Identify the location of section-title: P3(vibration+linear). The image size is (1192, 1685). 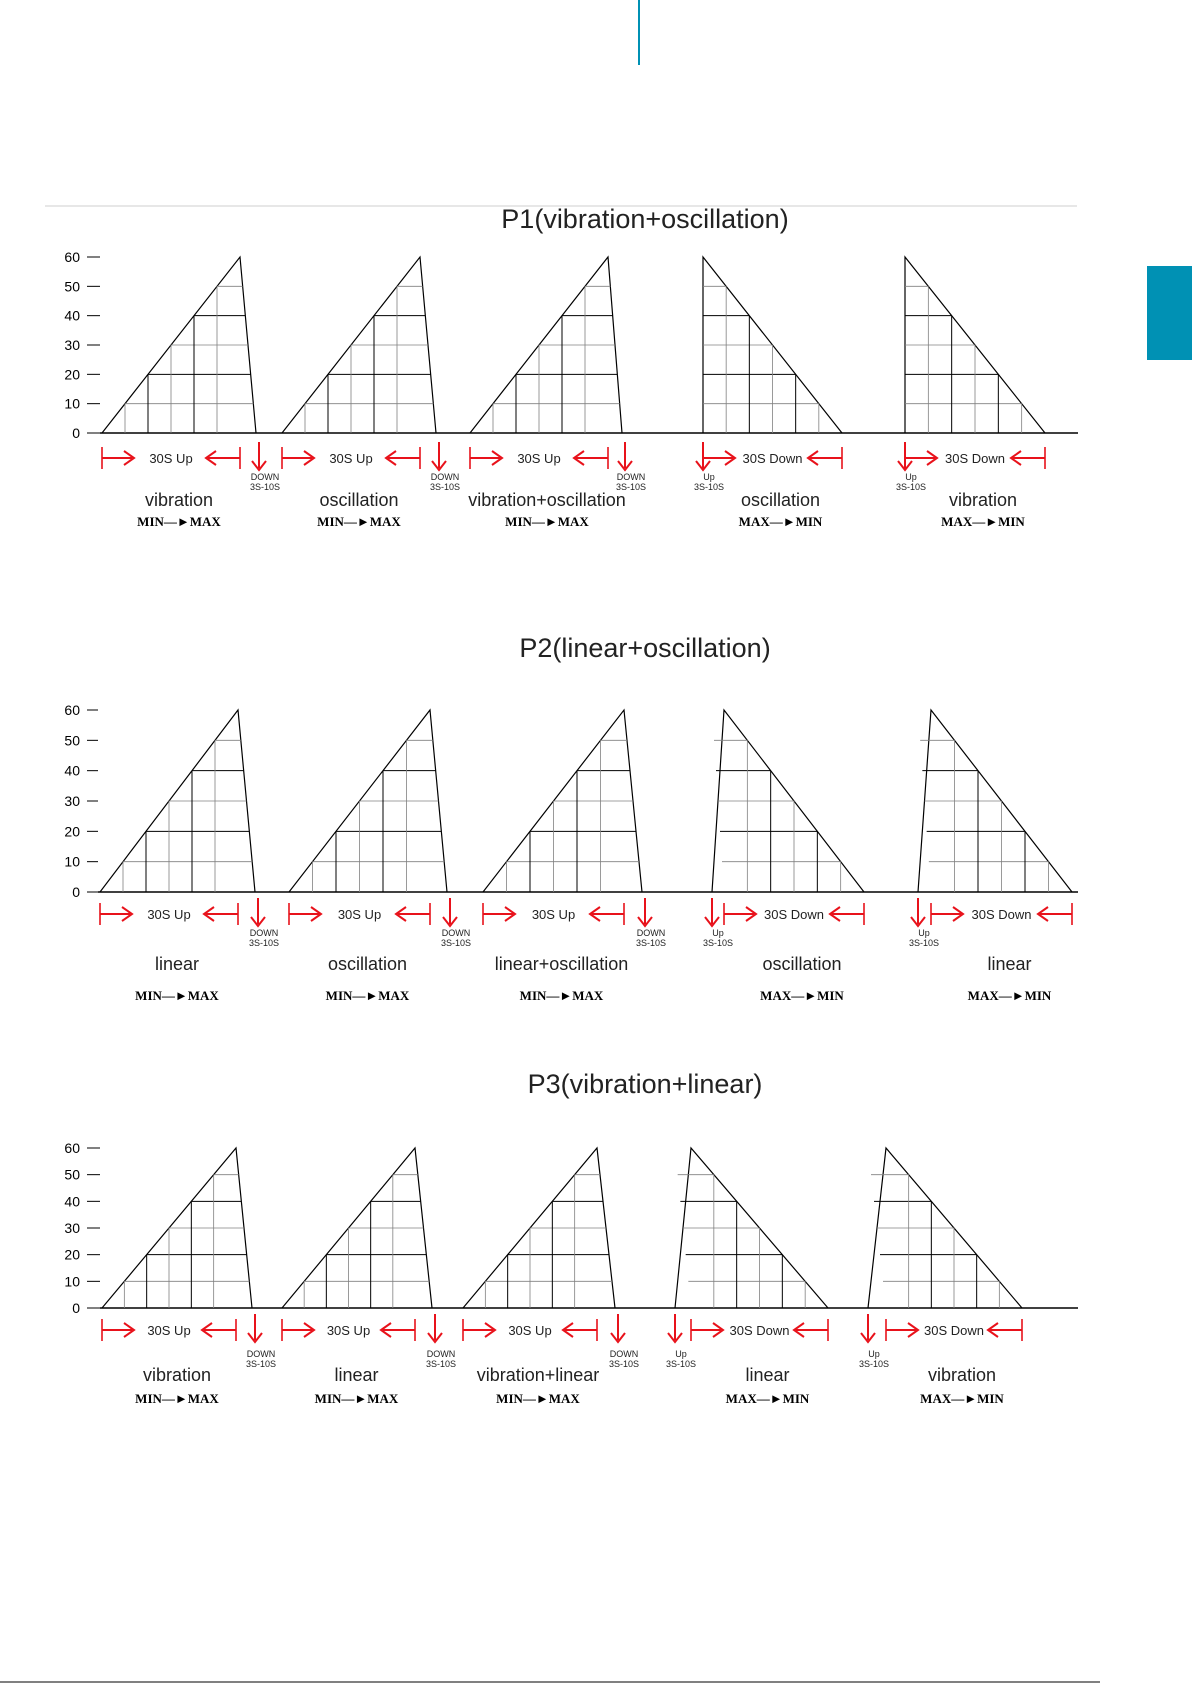
(645, 1084).